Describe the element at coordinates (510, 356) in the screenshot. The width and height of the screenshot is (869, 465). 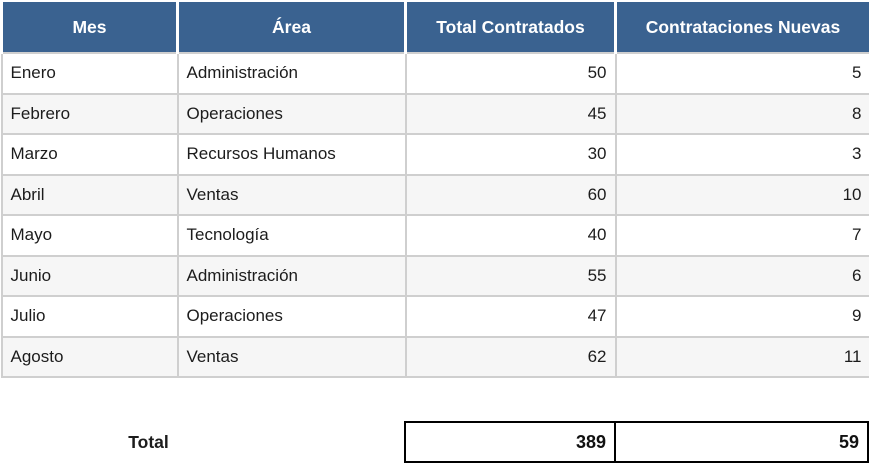
I see `cell-total-contratados: 62` at that location.